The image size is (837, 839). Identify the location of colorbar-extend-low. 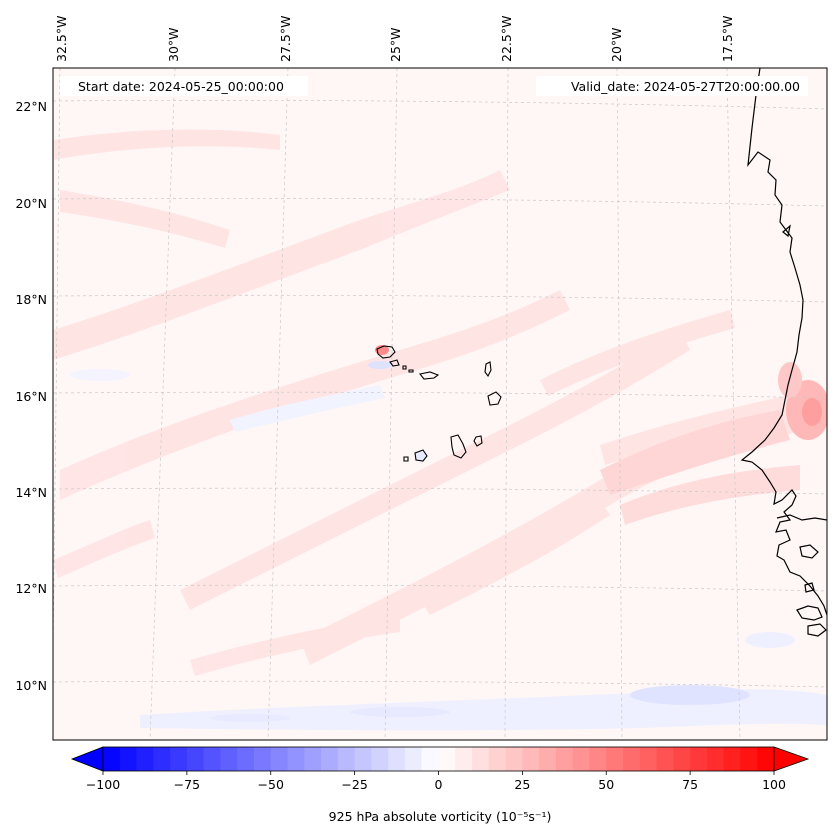
(87, 759).